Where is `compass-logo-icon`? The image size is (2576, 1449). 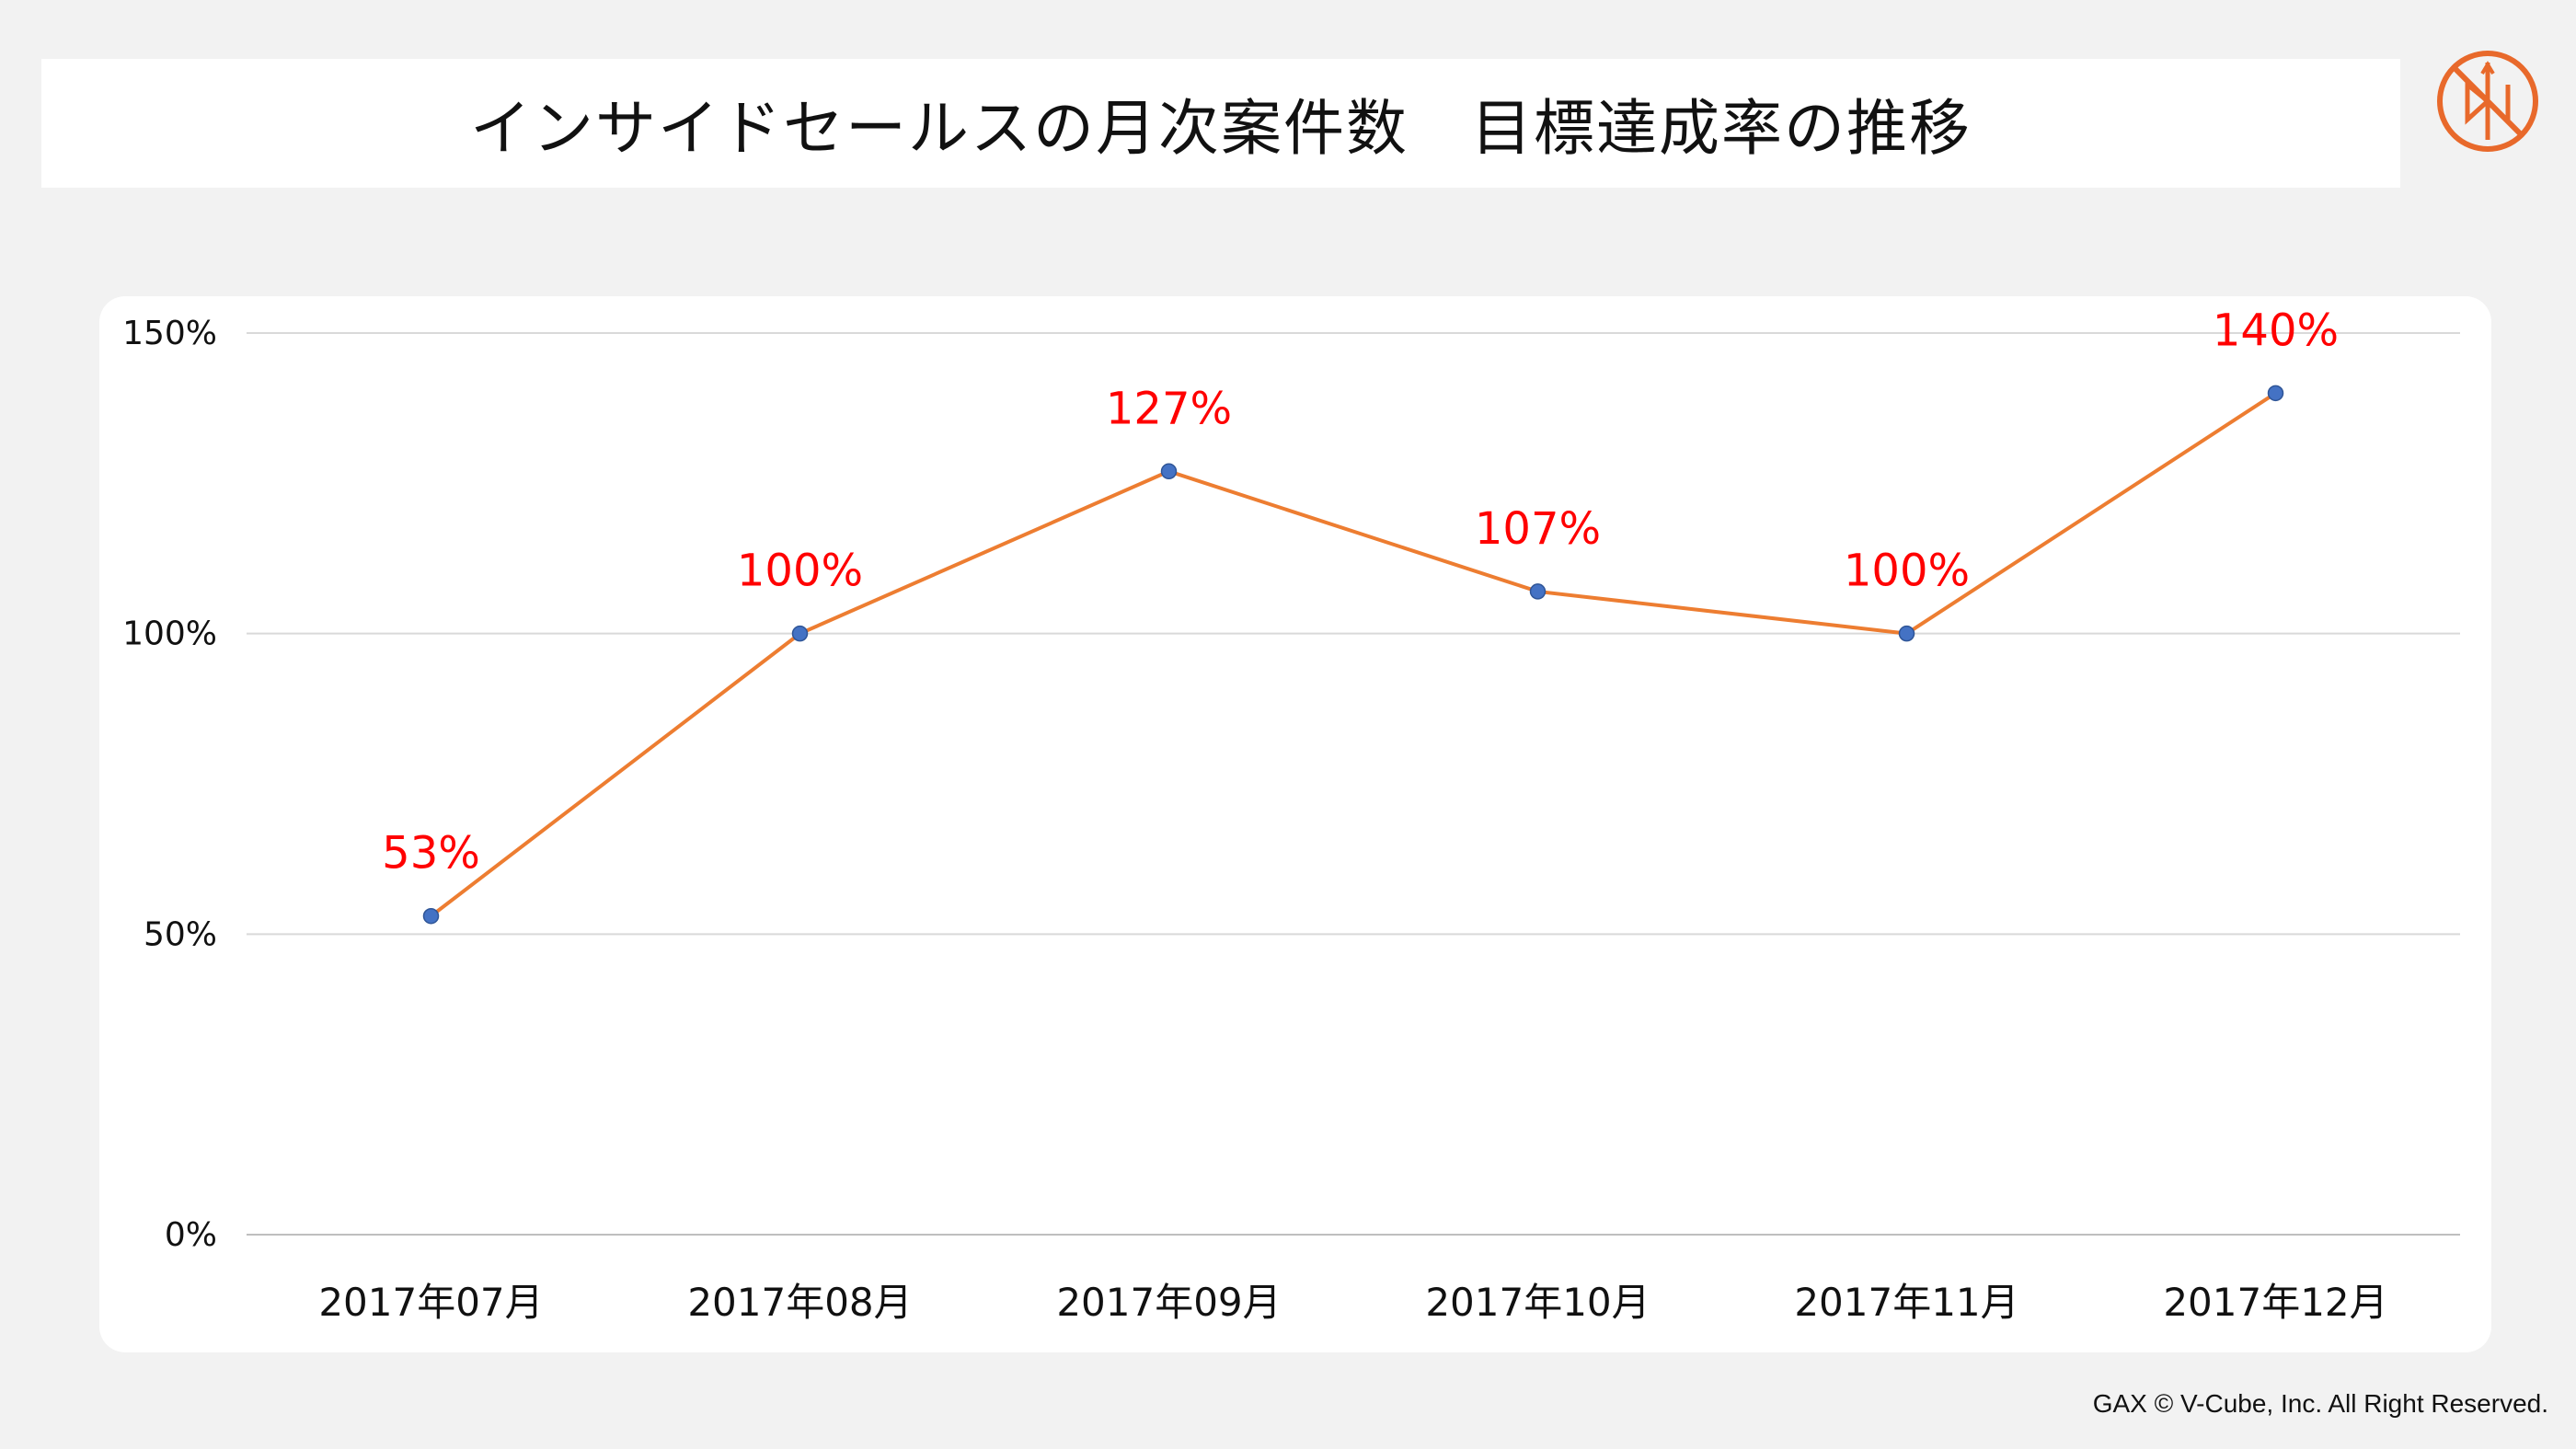
compass-logo-icon is located at coordinates (2487, 101).